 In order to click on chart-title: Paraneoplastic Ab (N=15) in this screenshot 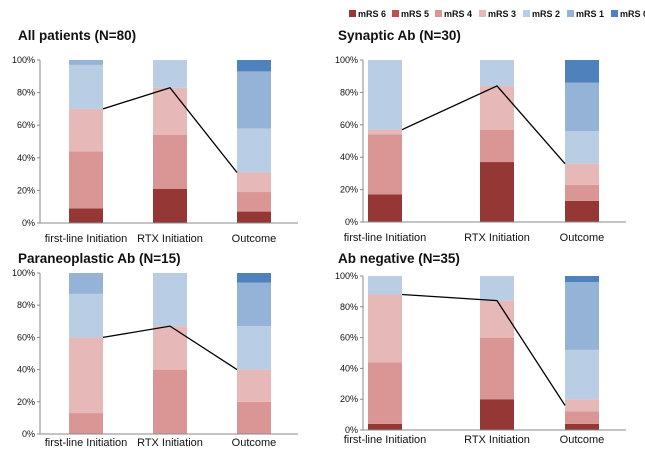, I will do `click(99, 258)`.